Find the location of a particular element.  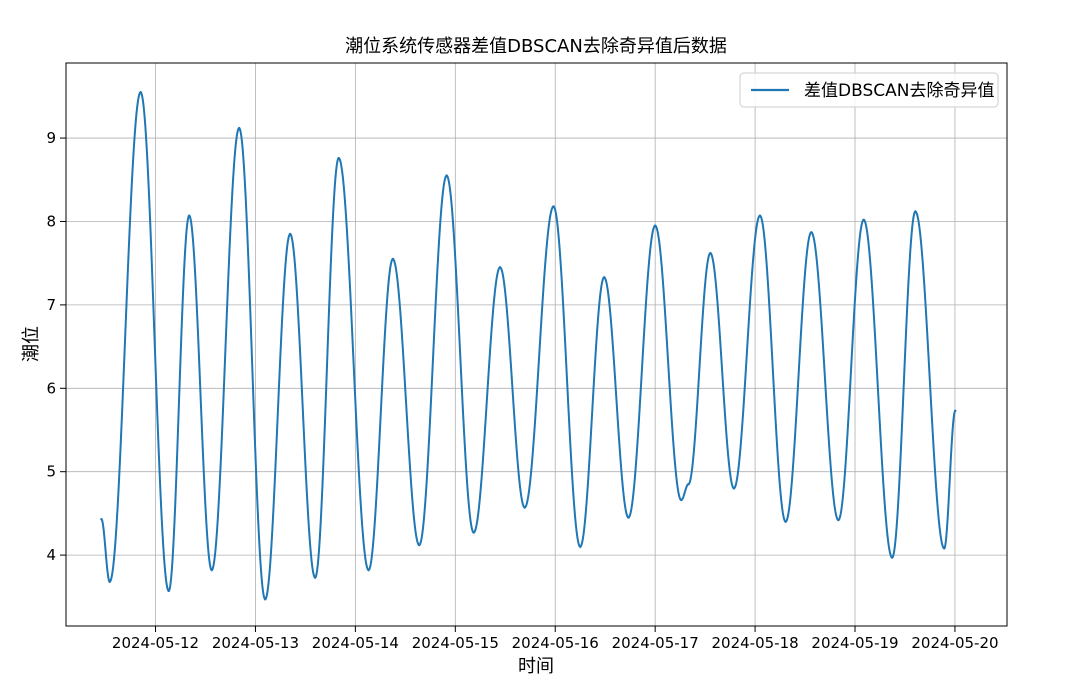

y-axis-label: 潮位 is located at coordinates (31, 344).